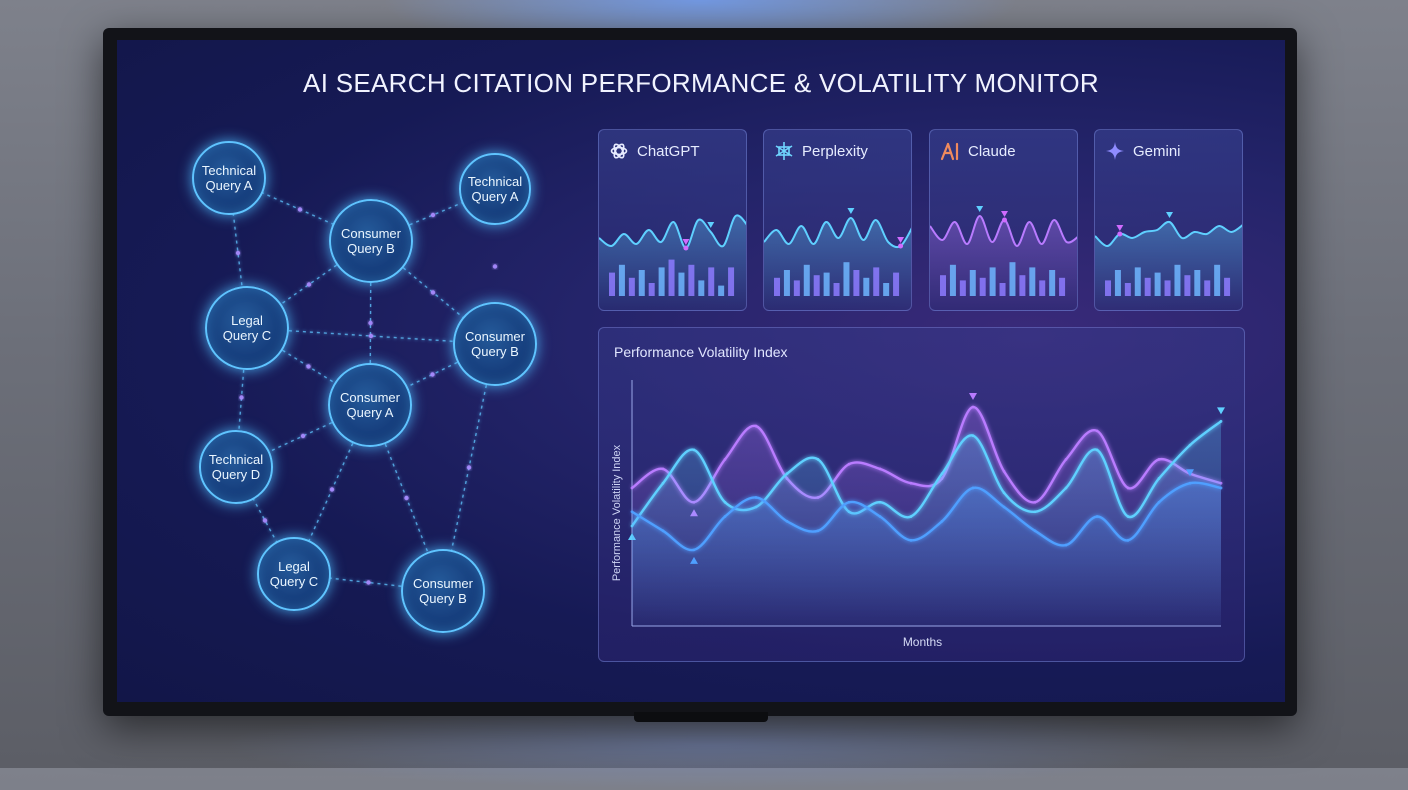 The width and height of the screenshot is (1408, 790). I want to click on chatgpt-knot-icon, so click(619, 151).